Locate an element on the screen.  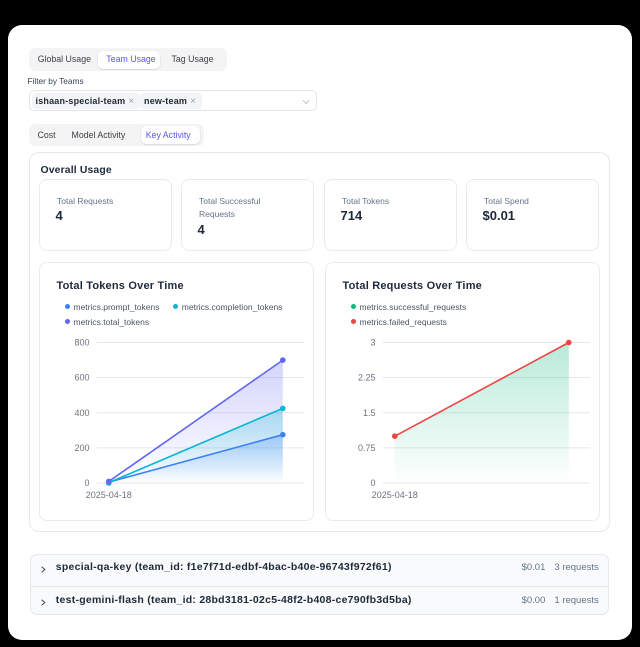
svg-text: 200 is located at coordinates (81, 448).